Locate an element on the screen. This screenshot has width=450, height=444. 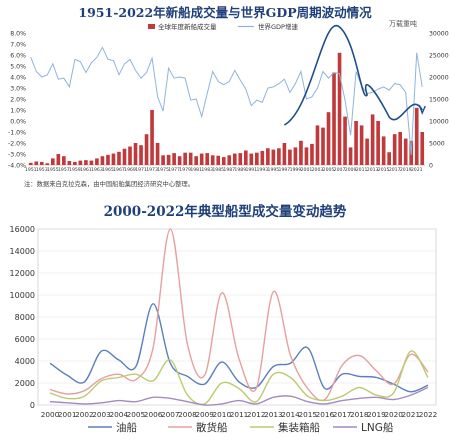
bottom-x-tick-label: 2022 is located at coordinates (428, 414).